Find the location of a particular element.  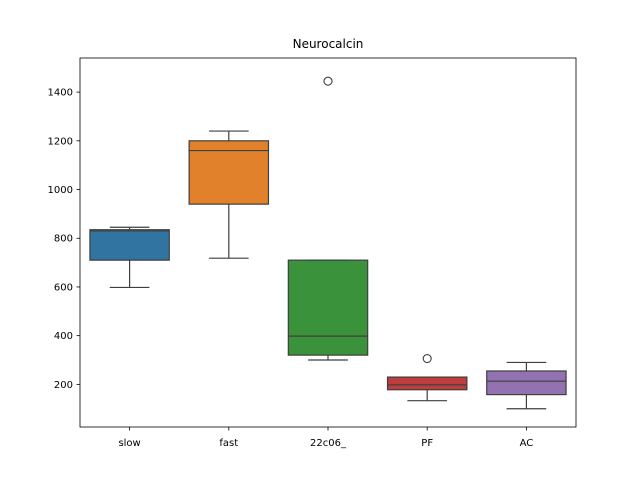

y-tick-label: 200 is located at coordinates (63, 385).